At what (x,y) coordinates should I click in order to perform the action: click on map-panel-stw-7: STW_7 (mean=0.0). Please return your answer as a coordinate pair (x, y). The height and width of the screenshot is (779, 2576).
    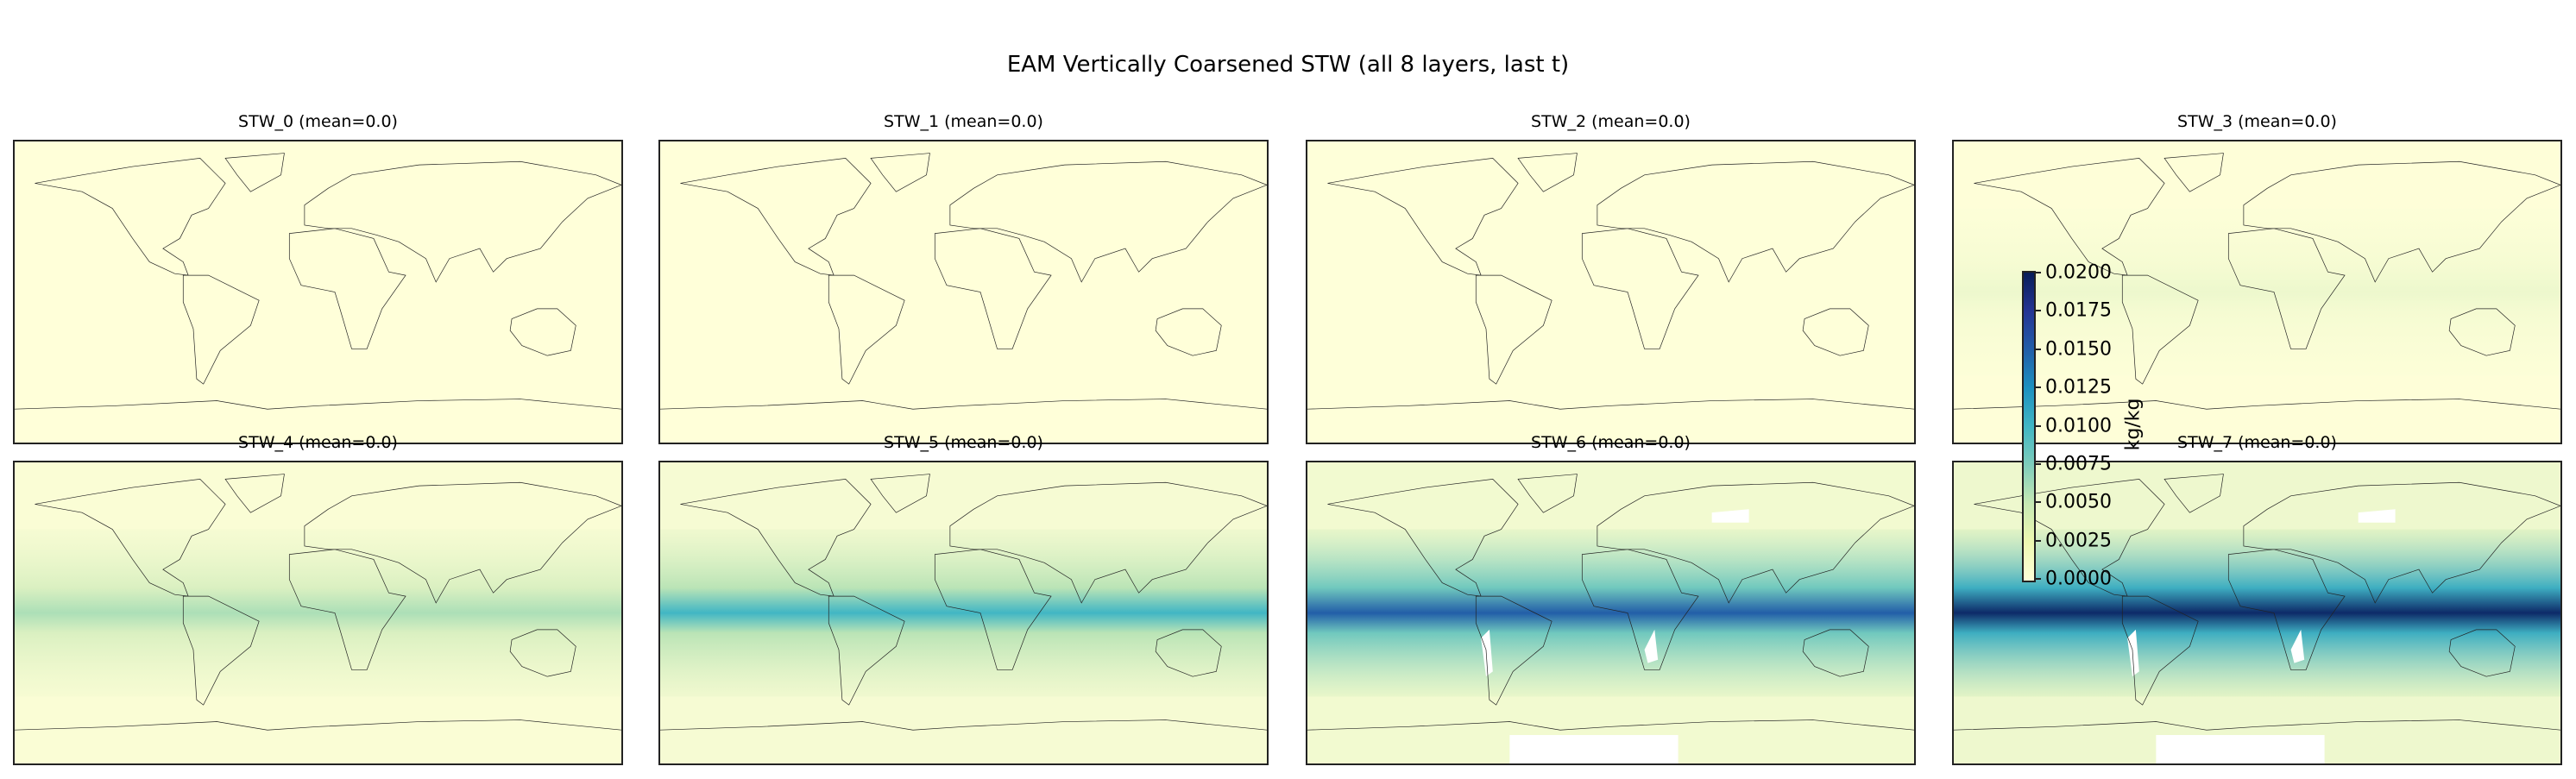
    Looking at the image, I should click on (2257, 599).